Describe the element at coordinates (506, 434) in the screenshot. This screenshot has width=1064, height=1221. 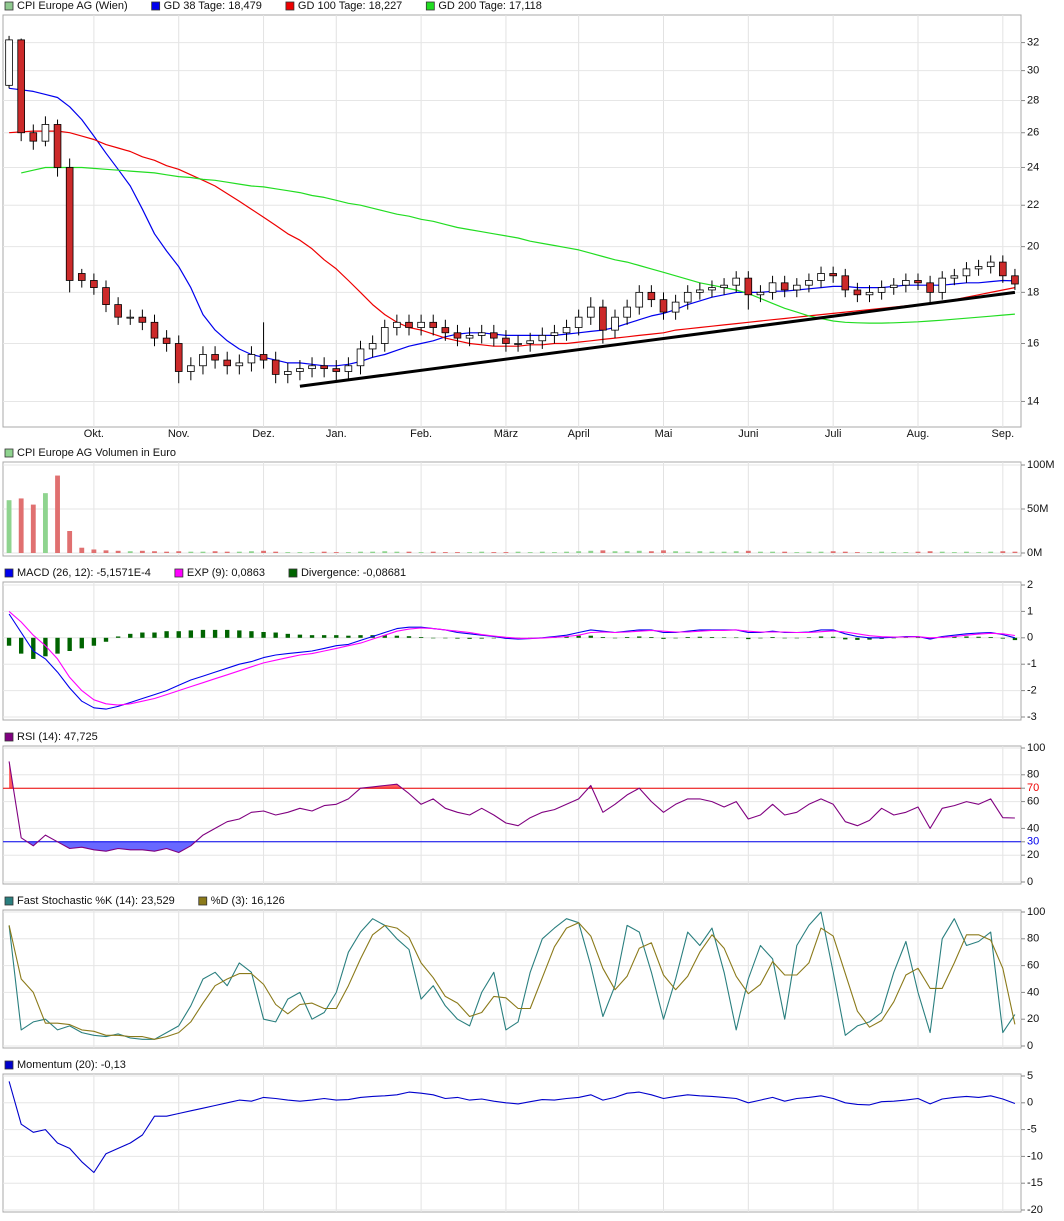
I see `x-tick-label: März` at that location.